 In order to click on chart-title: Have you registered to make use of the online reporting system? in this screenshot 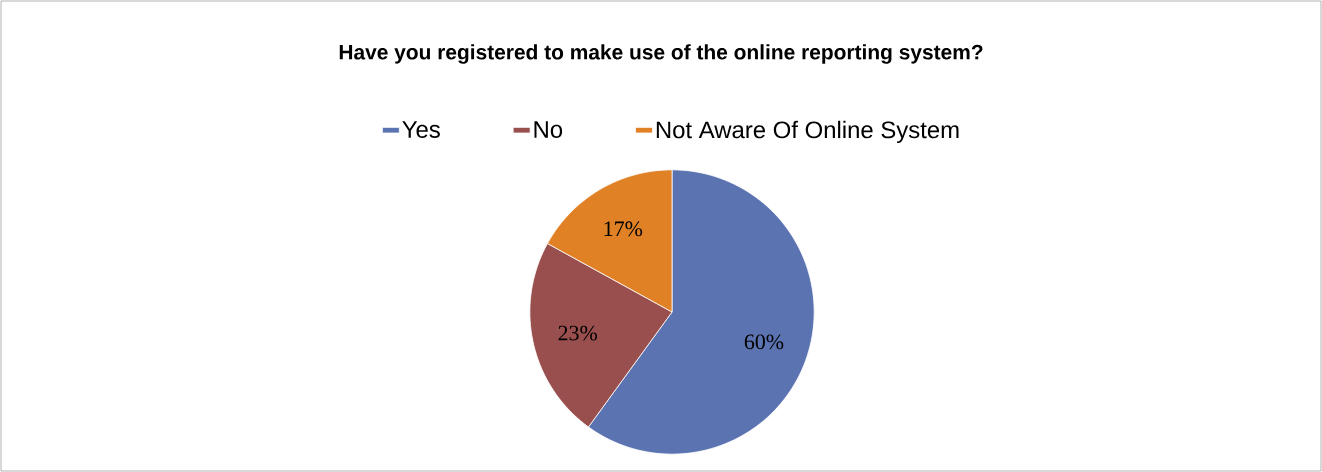, I will do `click(661, 54)`.